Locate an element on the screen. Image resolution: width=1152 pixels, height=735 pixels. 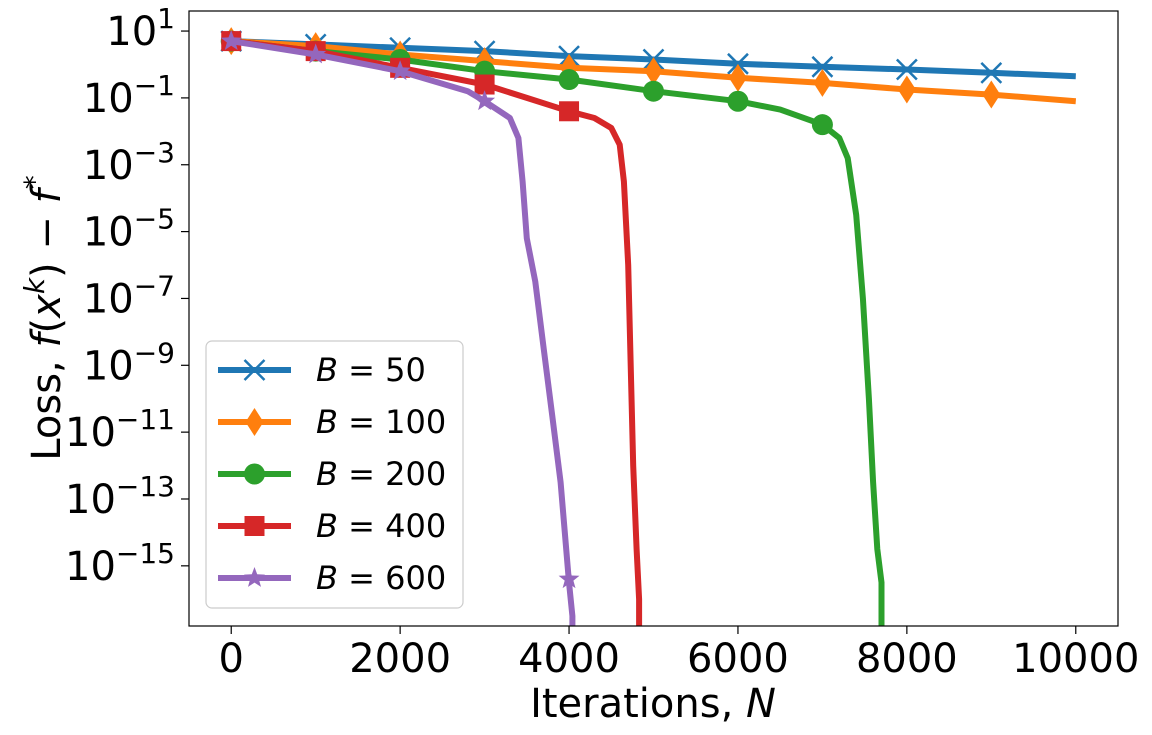
legend-frame is located at coordinates (334, 474).